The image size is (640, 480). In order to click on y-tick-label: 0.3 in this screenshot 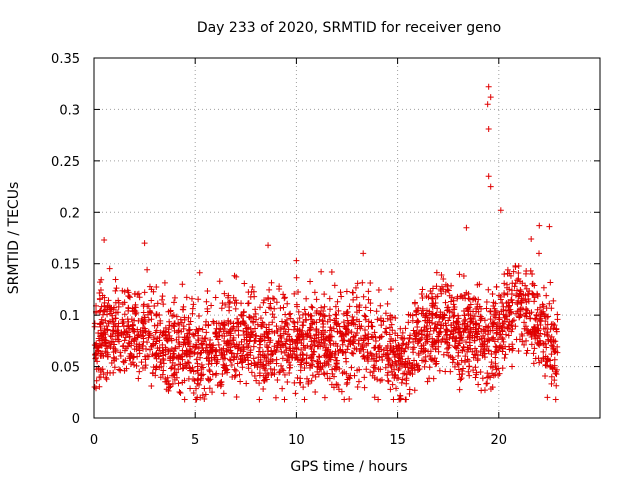, I will do `click(69, 110)`.